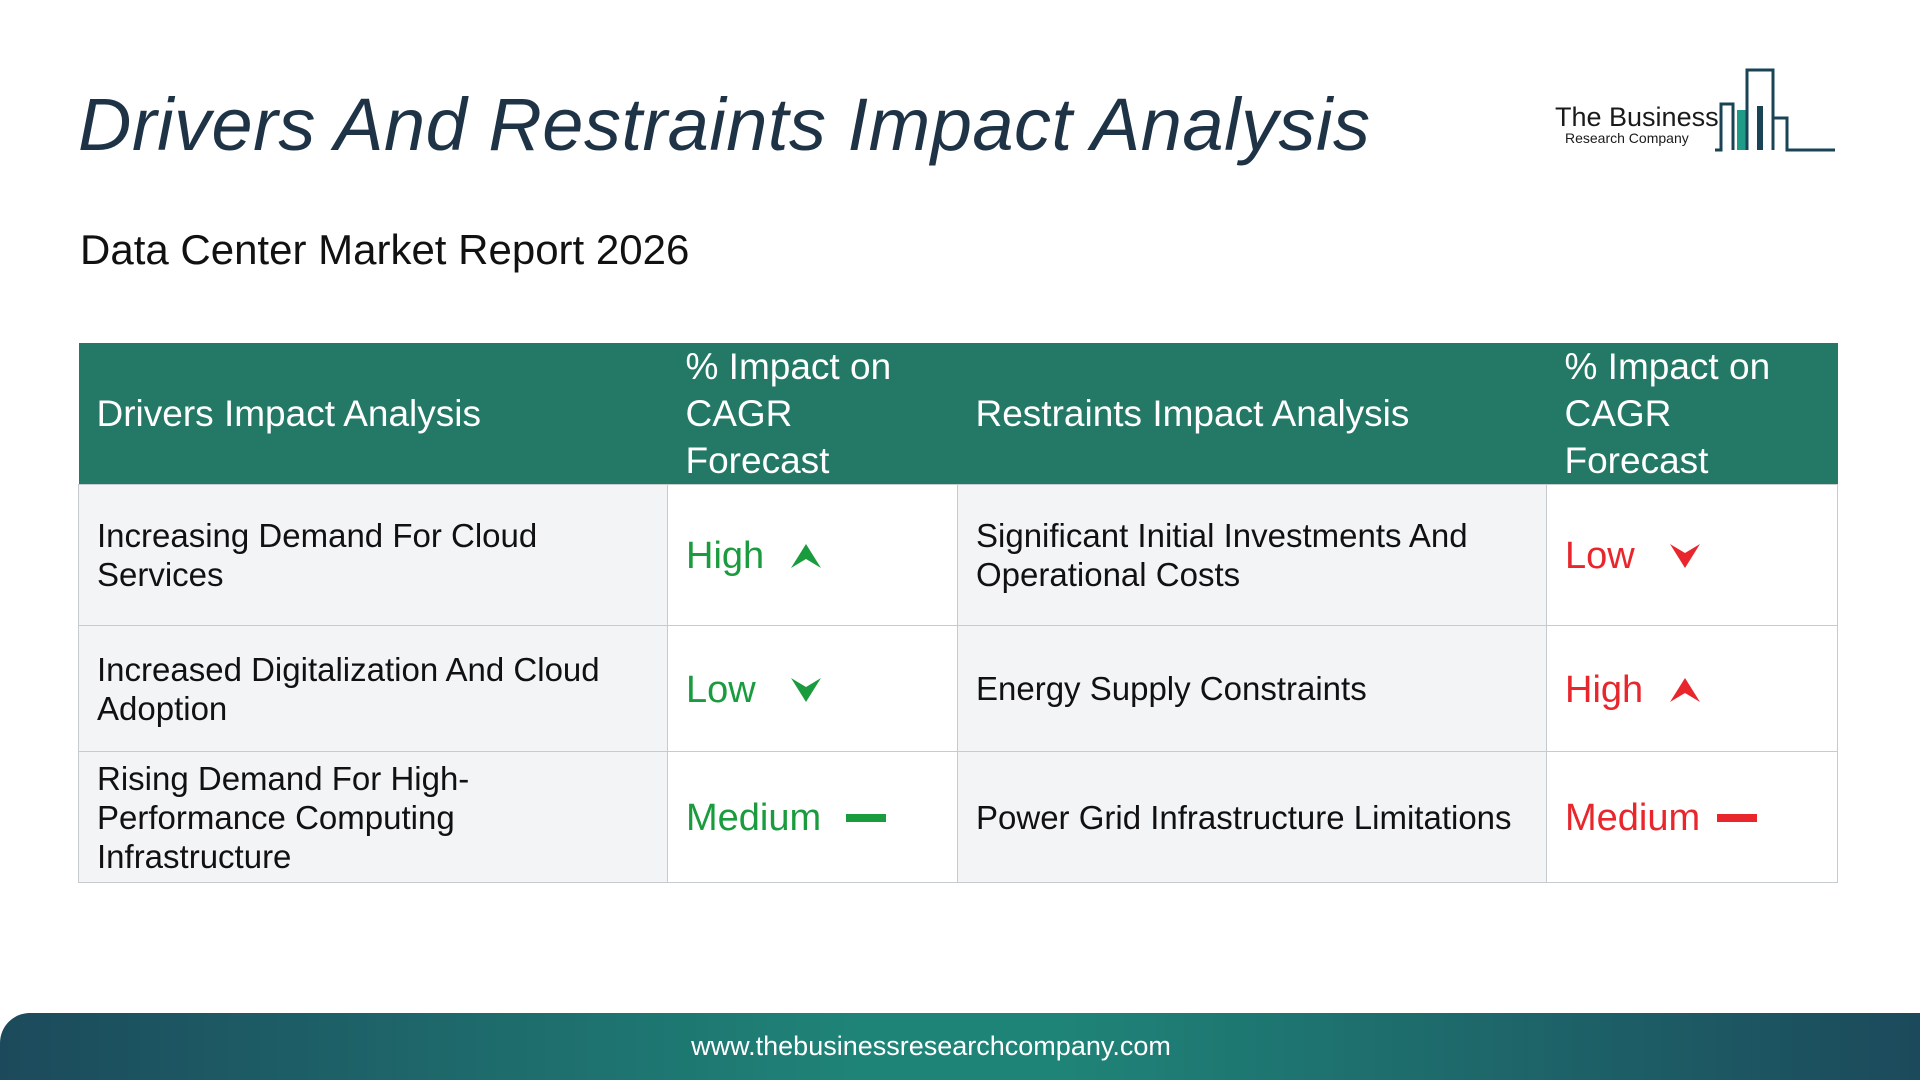 This screenshot has height=1080, width=1920. I want to click on company-logo: The Business Research Company, so click(1695, 111).